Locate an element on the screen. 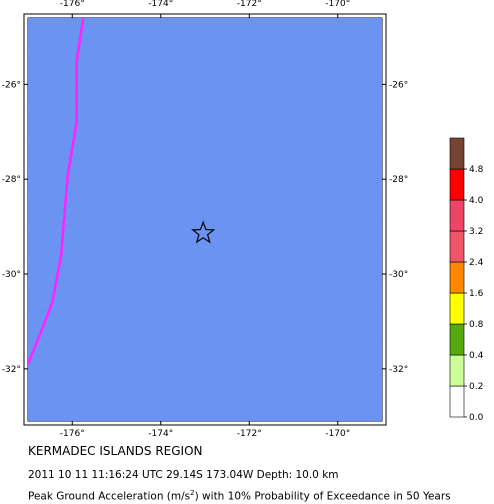 Image resolution: width=494 pixels, height=504 pixels. legend-label: 4.0 is located at coordinates (476, 201).